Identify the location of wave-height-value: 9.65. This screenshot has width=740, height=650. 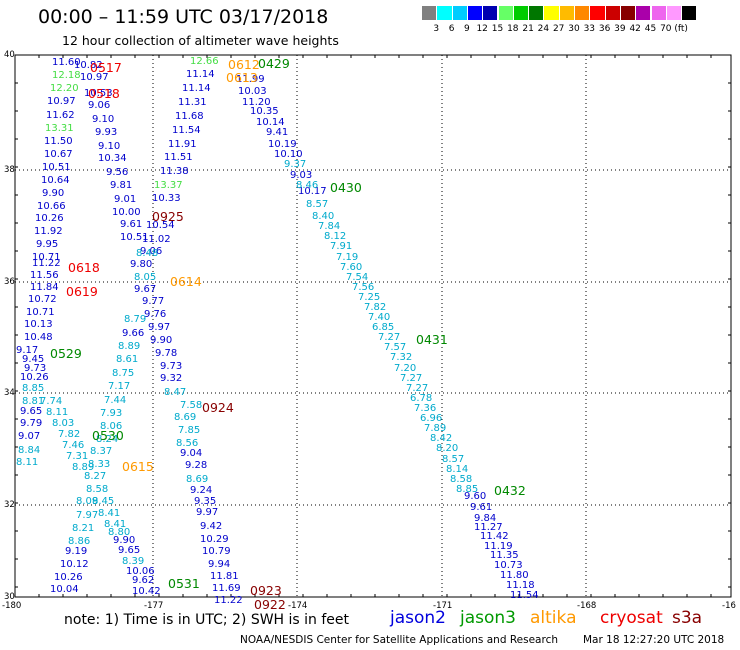
(31, 411).